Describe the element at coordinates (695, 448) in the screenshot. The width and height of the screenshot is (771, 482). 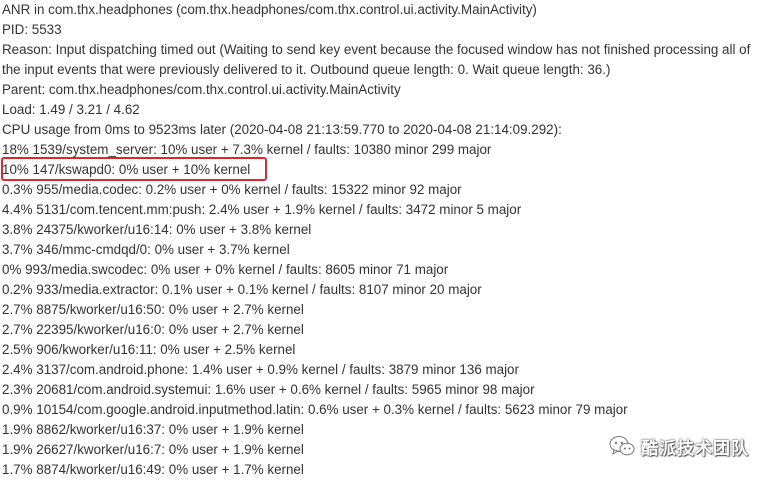
I see `watermark-text: 酷派技术团队` at that location.